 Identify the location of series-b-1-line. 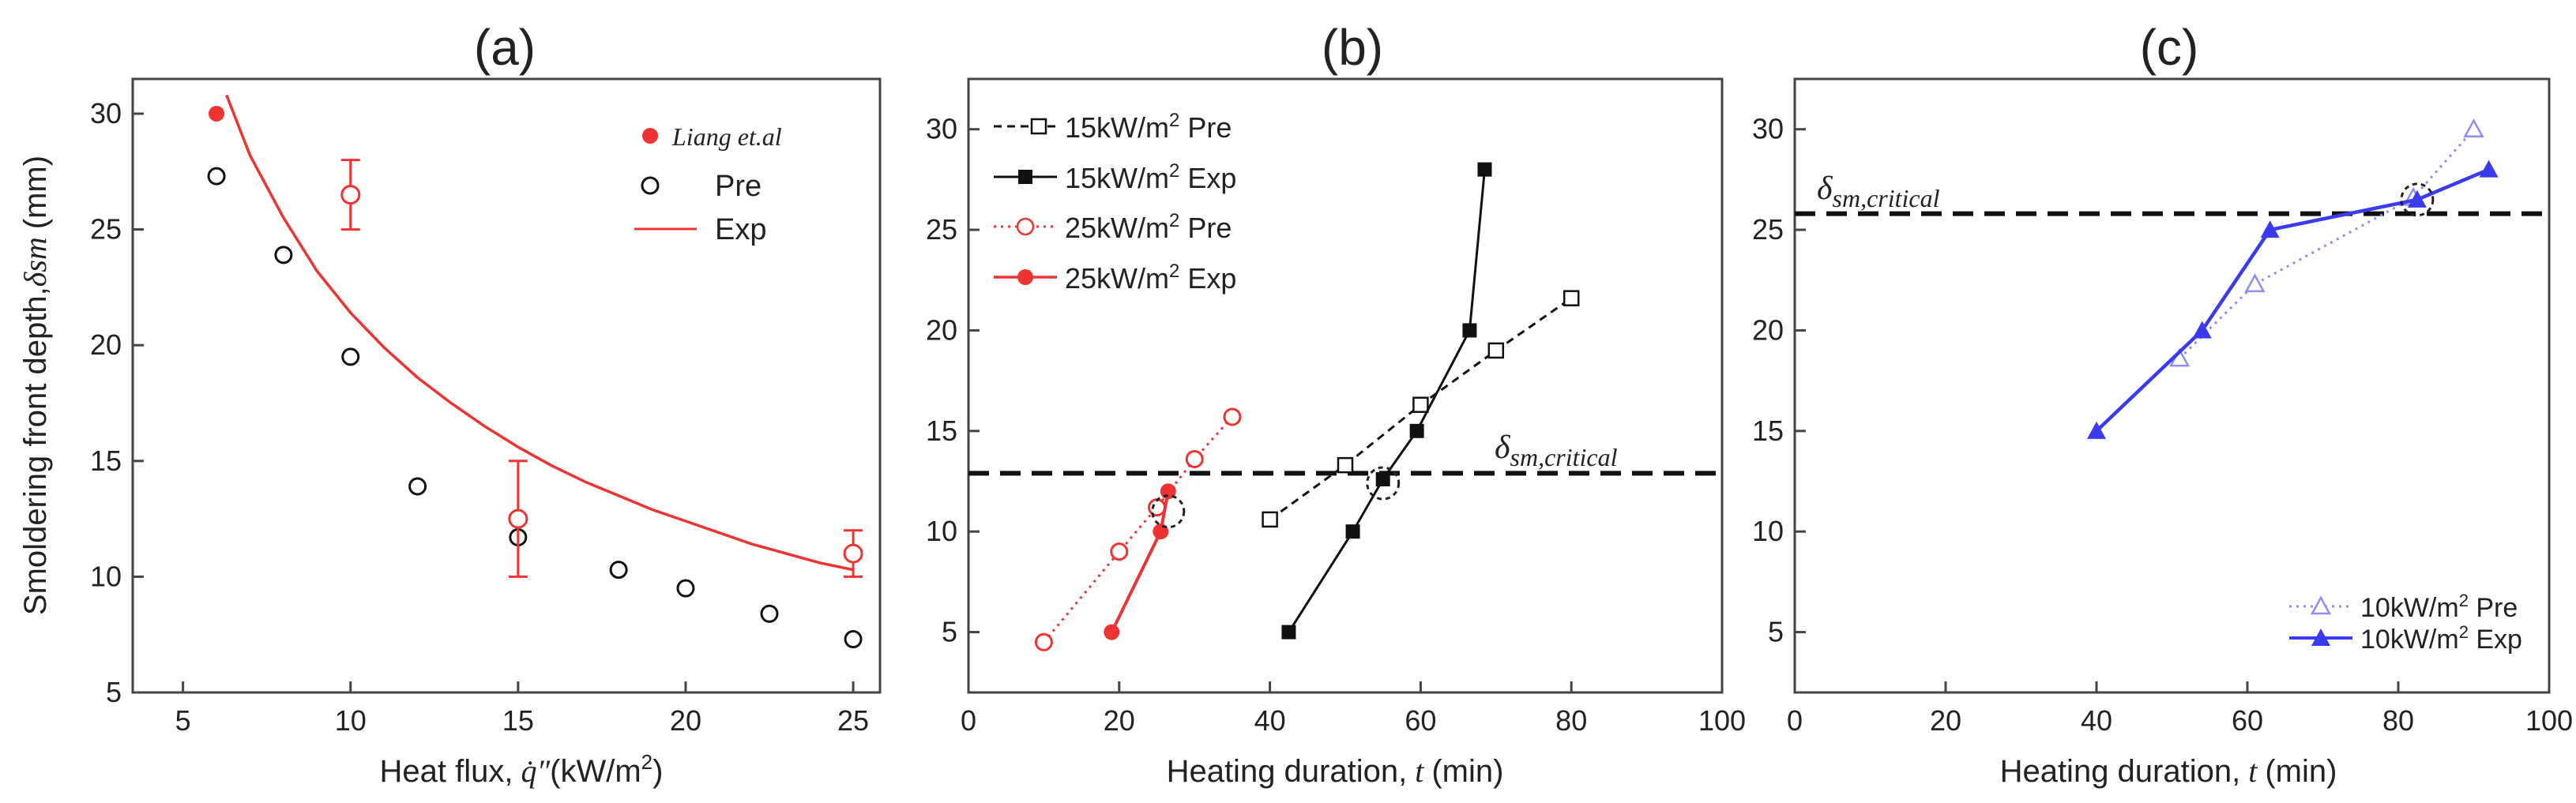
(1387, 401).